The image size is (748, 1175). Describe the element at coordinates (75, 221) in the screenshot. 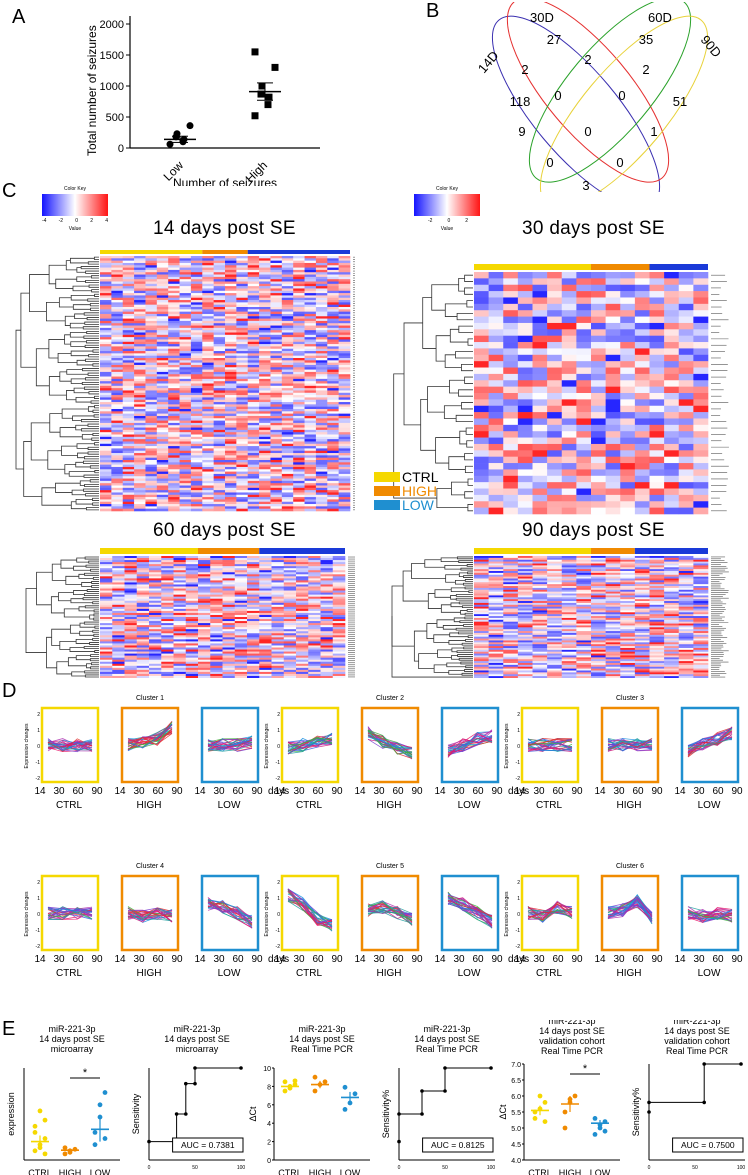

I see `color-key-1: Color Key -4 -2 0 2 4 Value` at that location.